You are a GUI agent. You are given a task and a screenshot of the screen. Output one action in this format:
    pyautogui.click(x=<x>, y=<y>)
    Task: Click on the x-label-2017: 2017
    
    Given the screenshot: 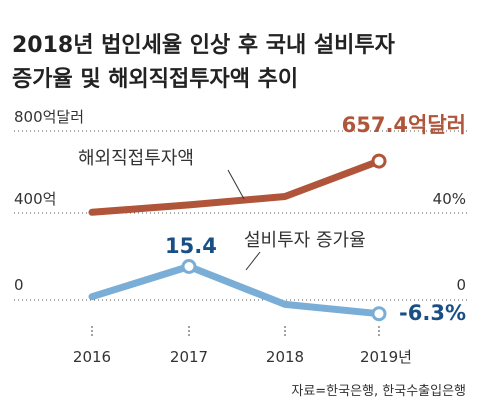 What is the action you would take?
    pyautogui.click(x=189, y=357)
    